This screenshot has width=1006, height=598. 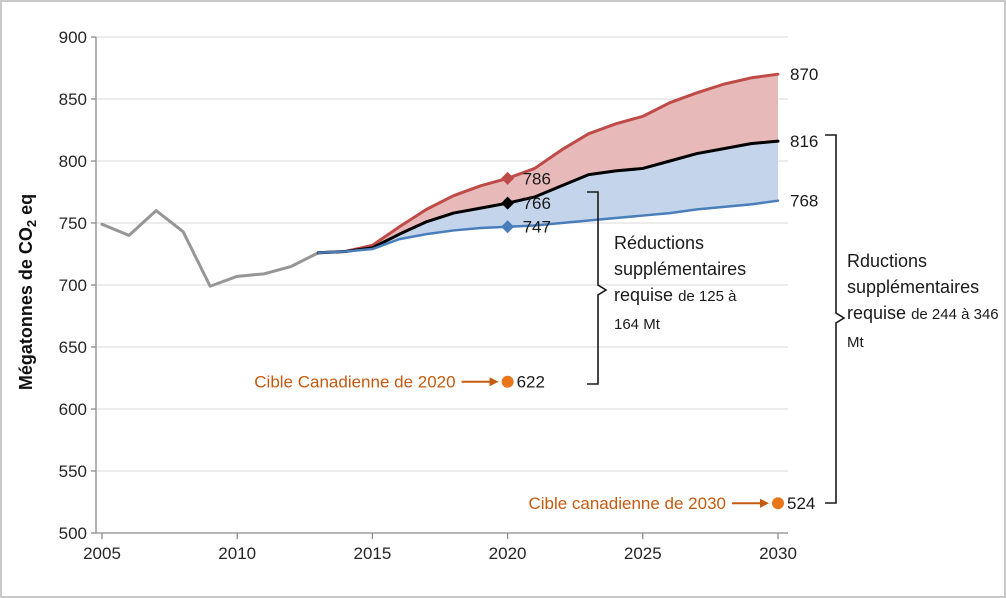 What do you see at coordinates (923, 328) in the screenshot?
I see `annotation-detail-text: de 244 à 346 Mt` at bounding box center [923, 328].